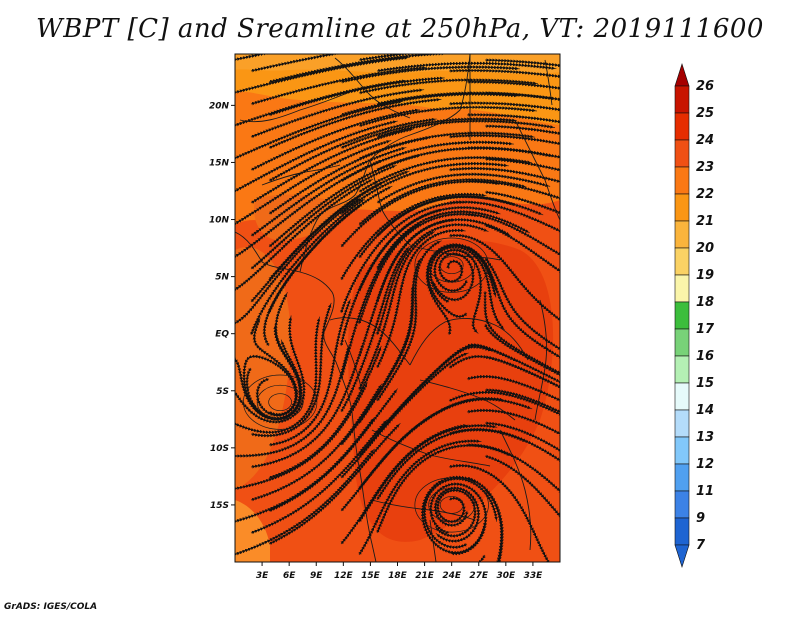 Image resolution: width=800 pixels, height=618 pixels. Describe the element at coordinates (506, 576) in the screenshot. I see `lon-tick-label: 30E` at that location.